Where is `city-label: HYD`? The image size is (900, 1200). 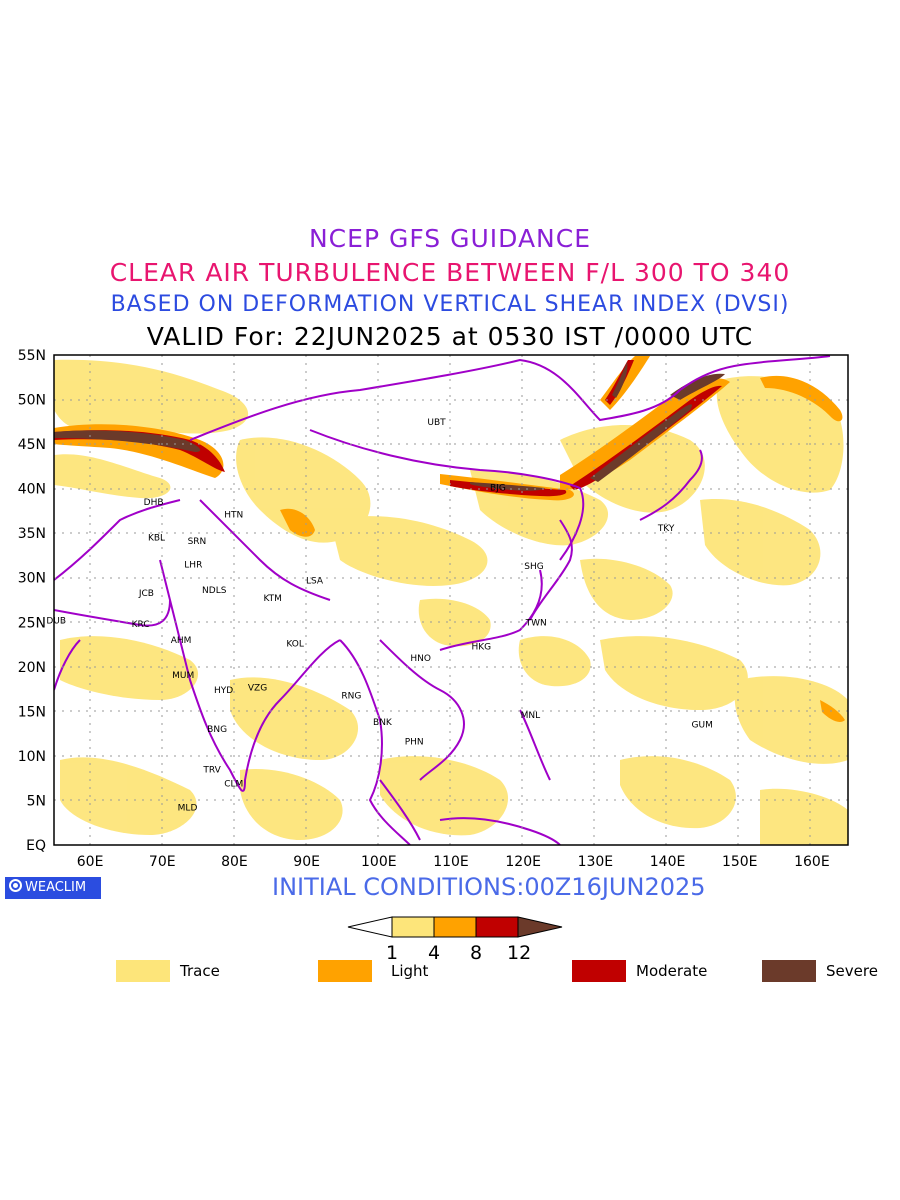 city-label: HYD is located at coordinates (223, 691).